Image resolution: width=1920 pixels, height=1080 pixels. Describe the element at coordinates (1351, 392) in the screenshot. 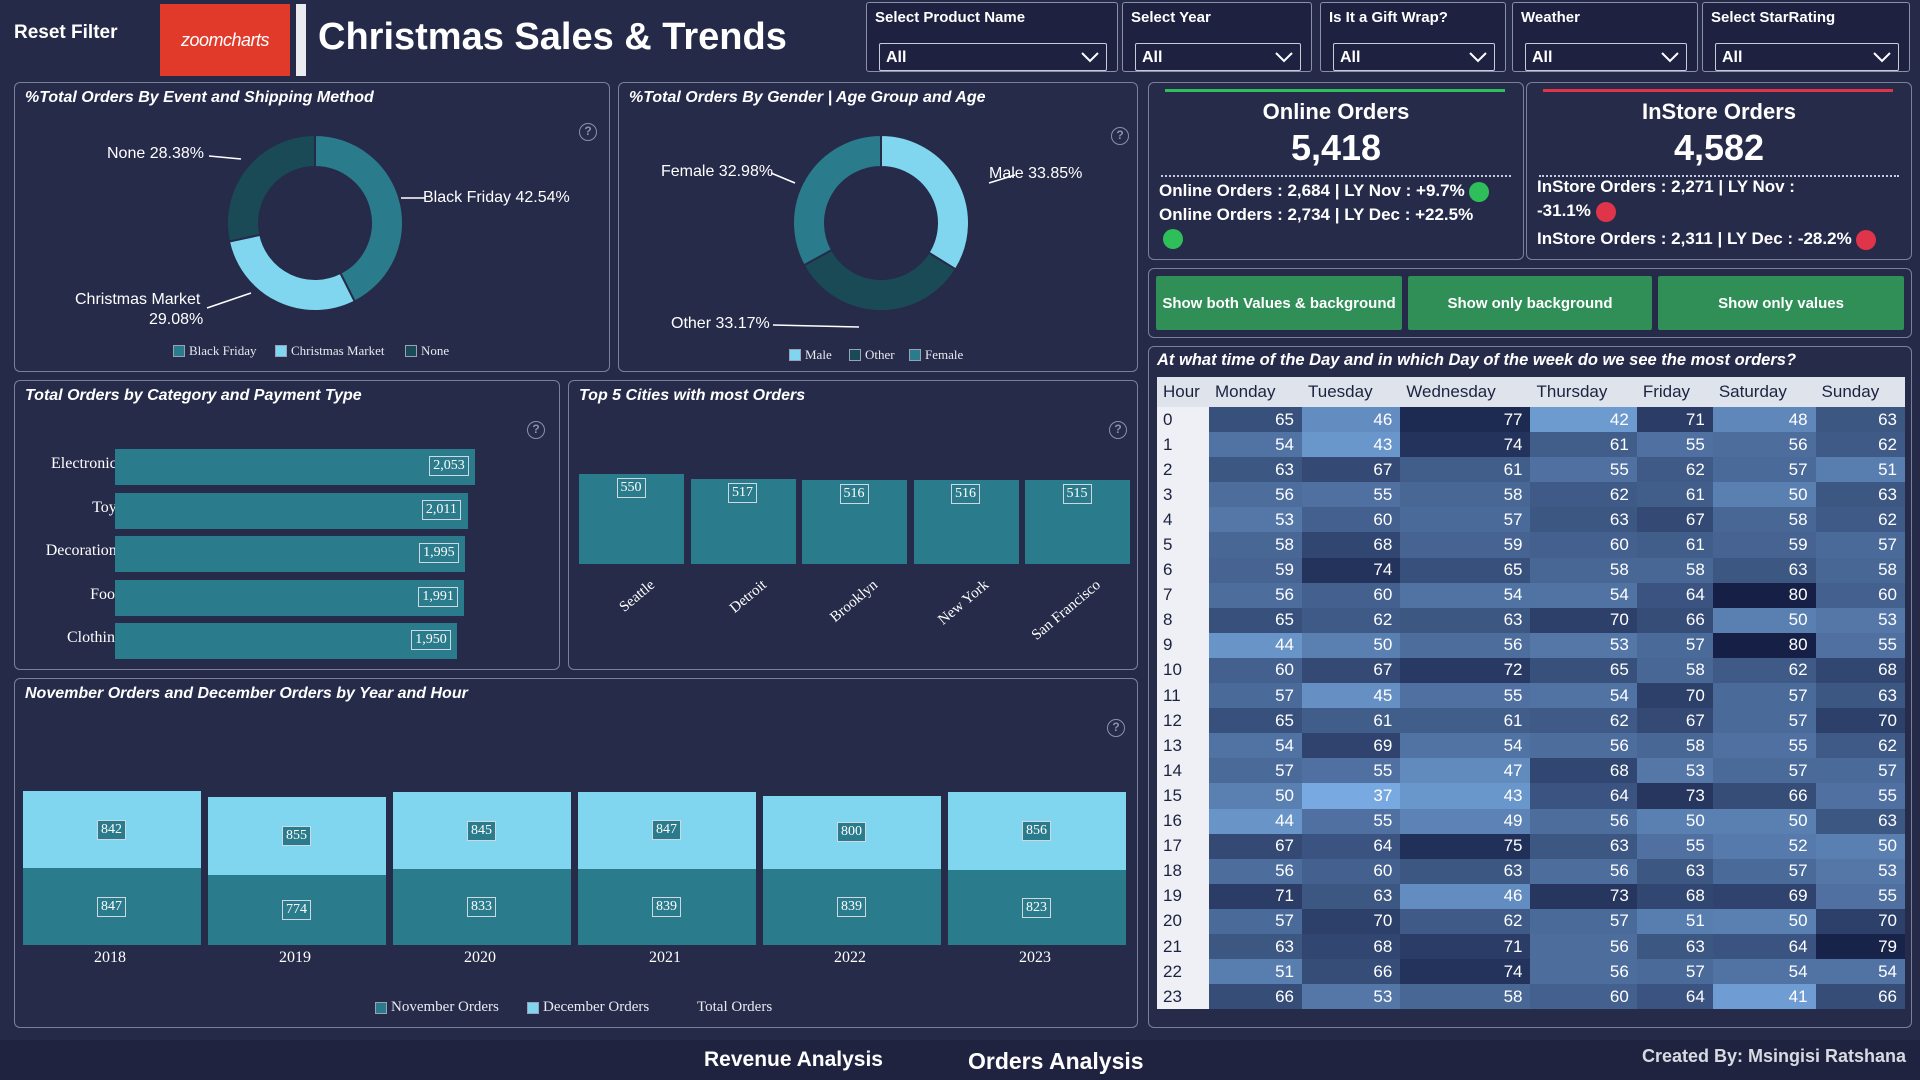

I see `heatmap-column-header: Tuesday` at that location.